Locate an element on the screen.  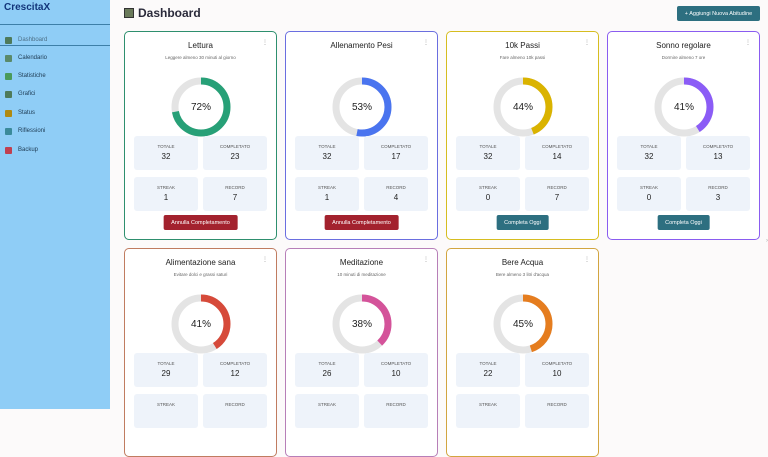
sidebar-item-label: Status is located at coordinates (27, 113).